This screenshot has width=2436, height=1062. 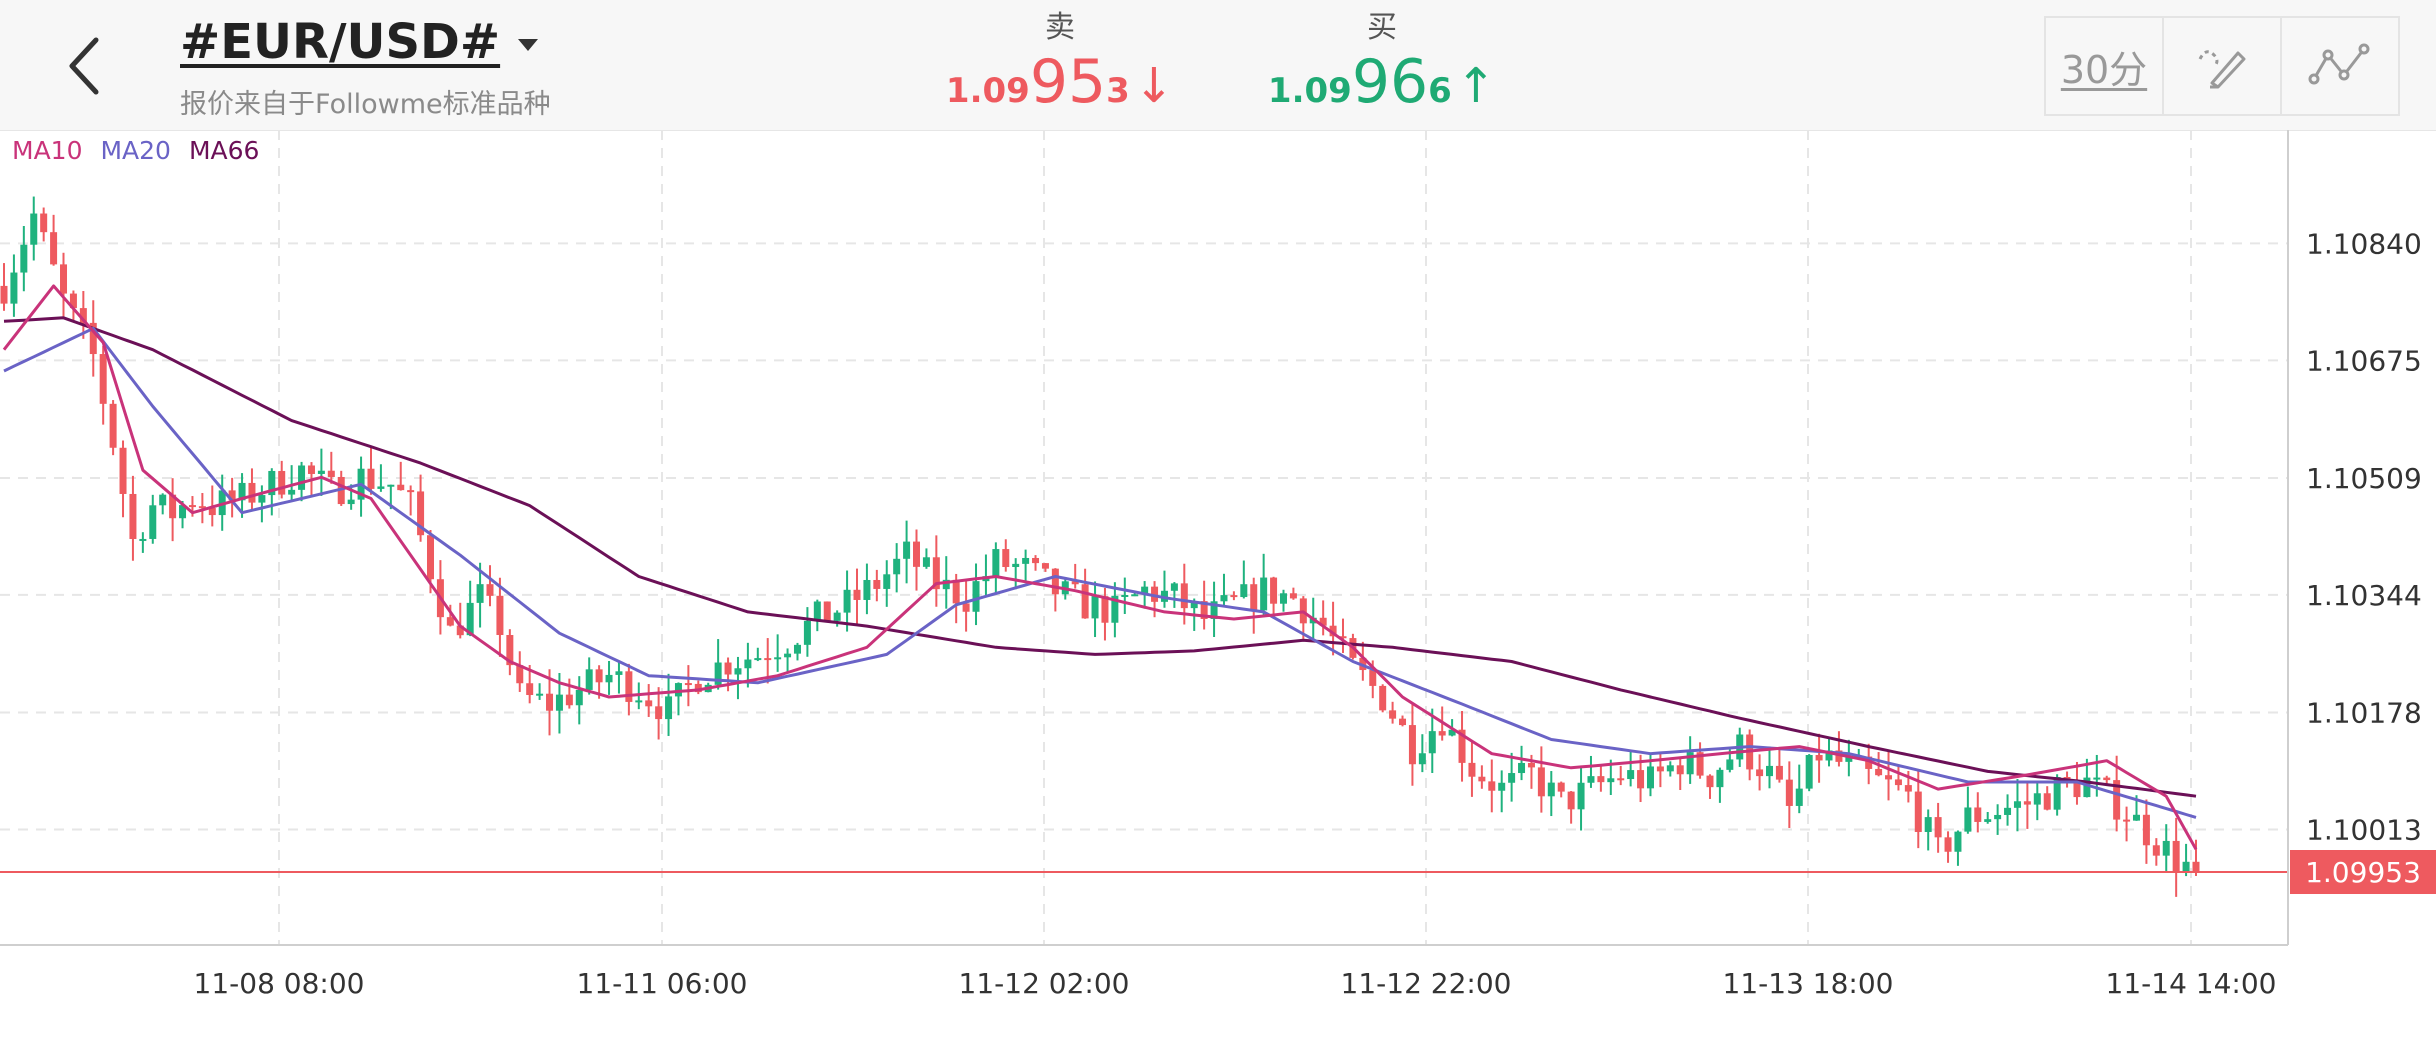 What do you see at coordinates (1382, 60) in the screenshot?
I see `buy-quote: 买 1.09 96 6 ↑` at bounding box center [1382, 60].